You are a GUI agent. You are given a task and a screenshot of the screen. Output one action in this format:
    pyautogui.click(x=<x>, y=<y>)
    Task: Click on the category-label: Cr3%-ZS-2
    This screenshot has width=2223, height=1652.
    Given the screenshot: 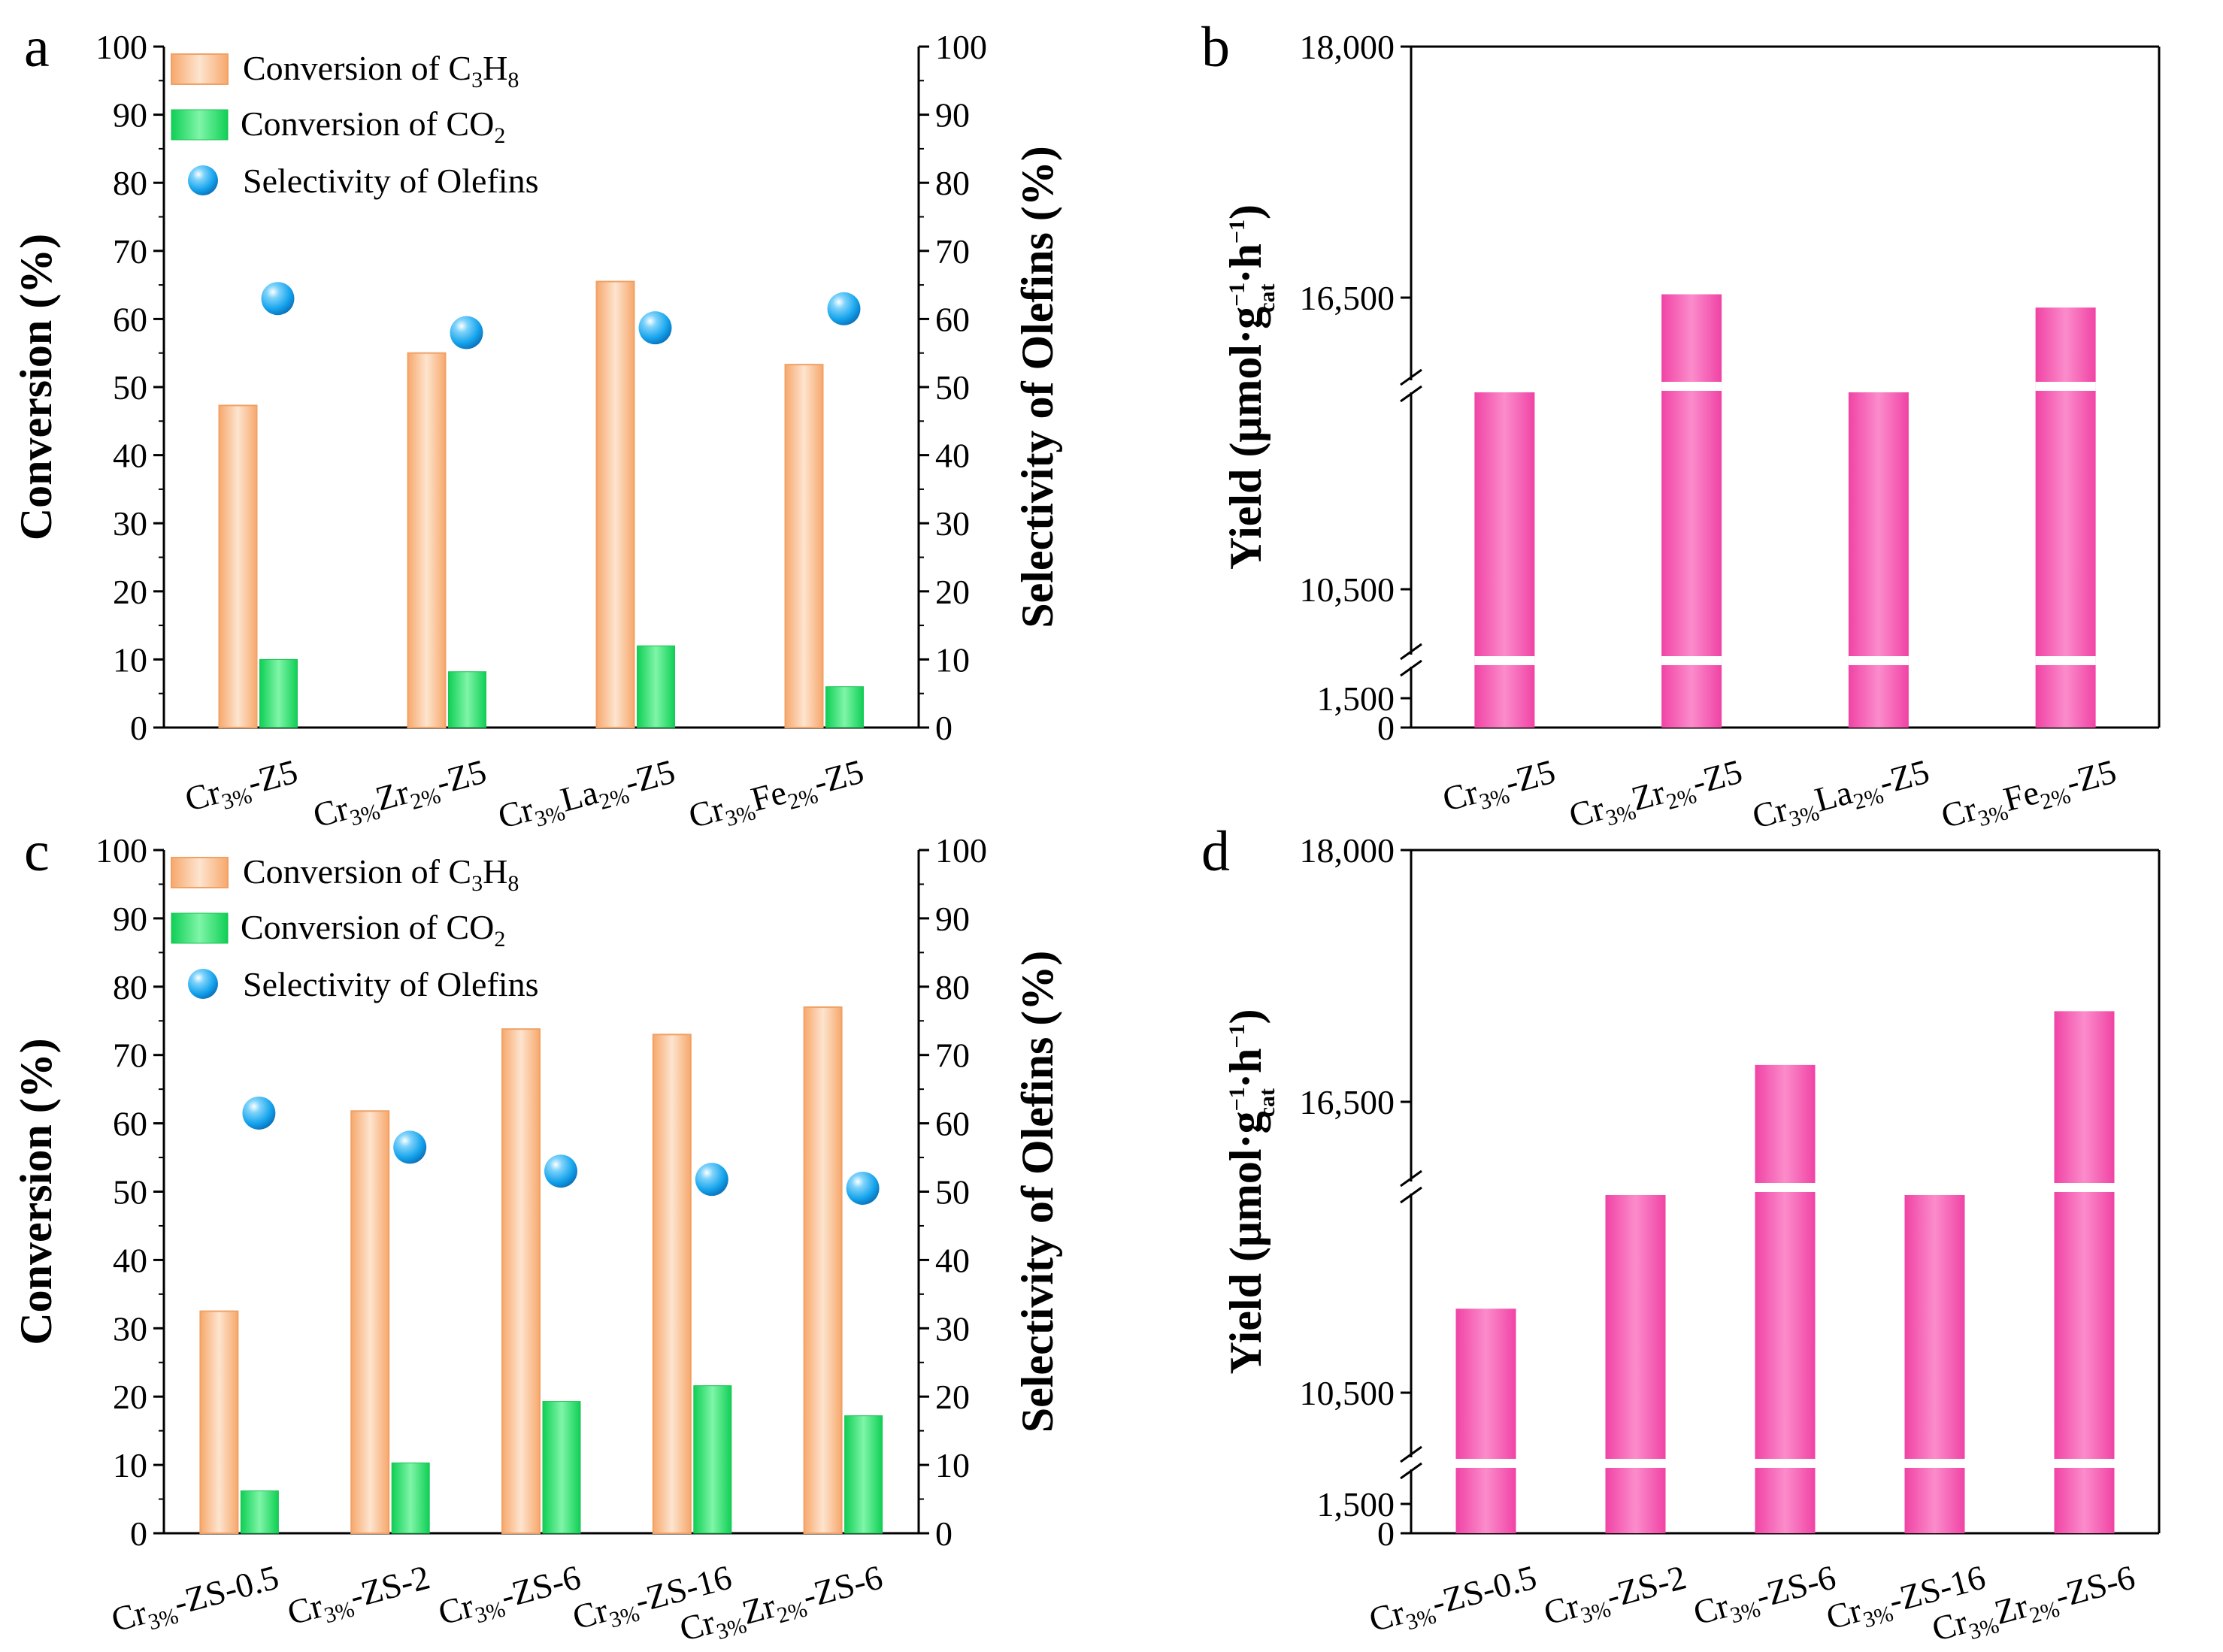 What is the action you would take?
    pyautogui.click(x=1615, y=1597)
    